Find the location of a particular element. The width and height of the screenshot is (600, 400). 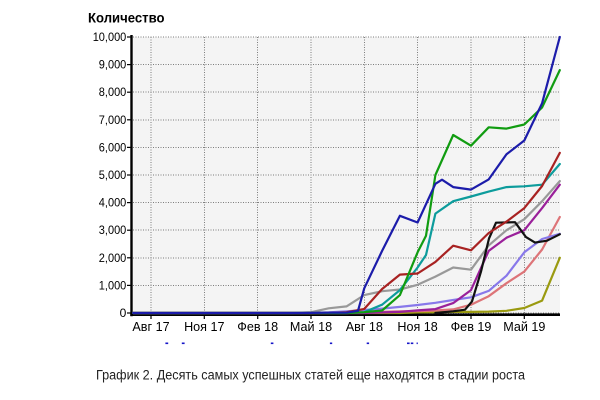

svg-text: 0 is located at coordinates (123, 313).